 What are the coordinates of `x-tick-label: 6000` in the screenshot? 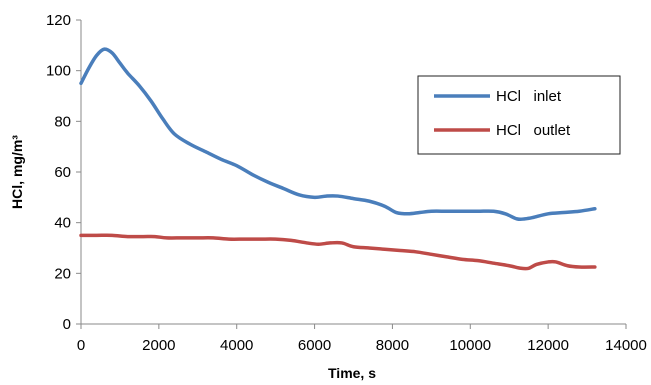 It's located at (314, 345).